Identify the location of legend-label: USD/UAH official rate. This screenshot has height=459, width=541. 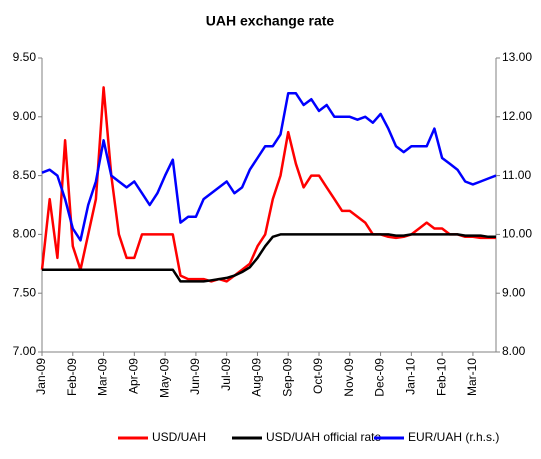
(323, 437).